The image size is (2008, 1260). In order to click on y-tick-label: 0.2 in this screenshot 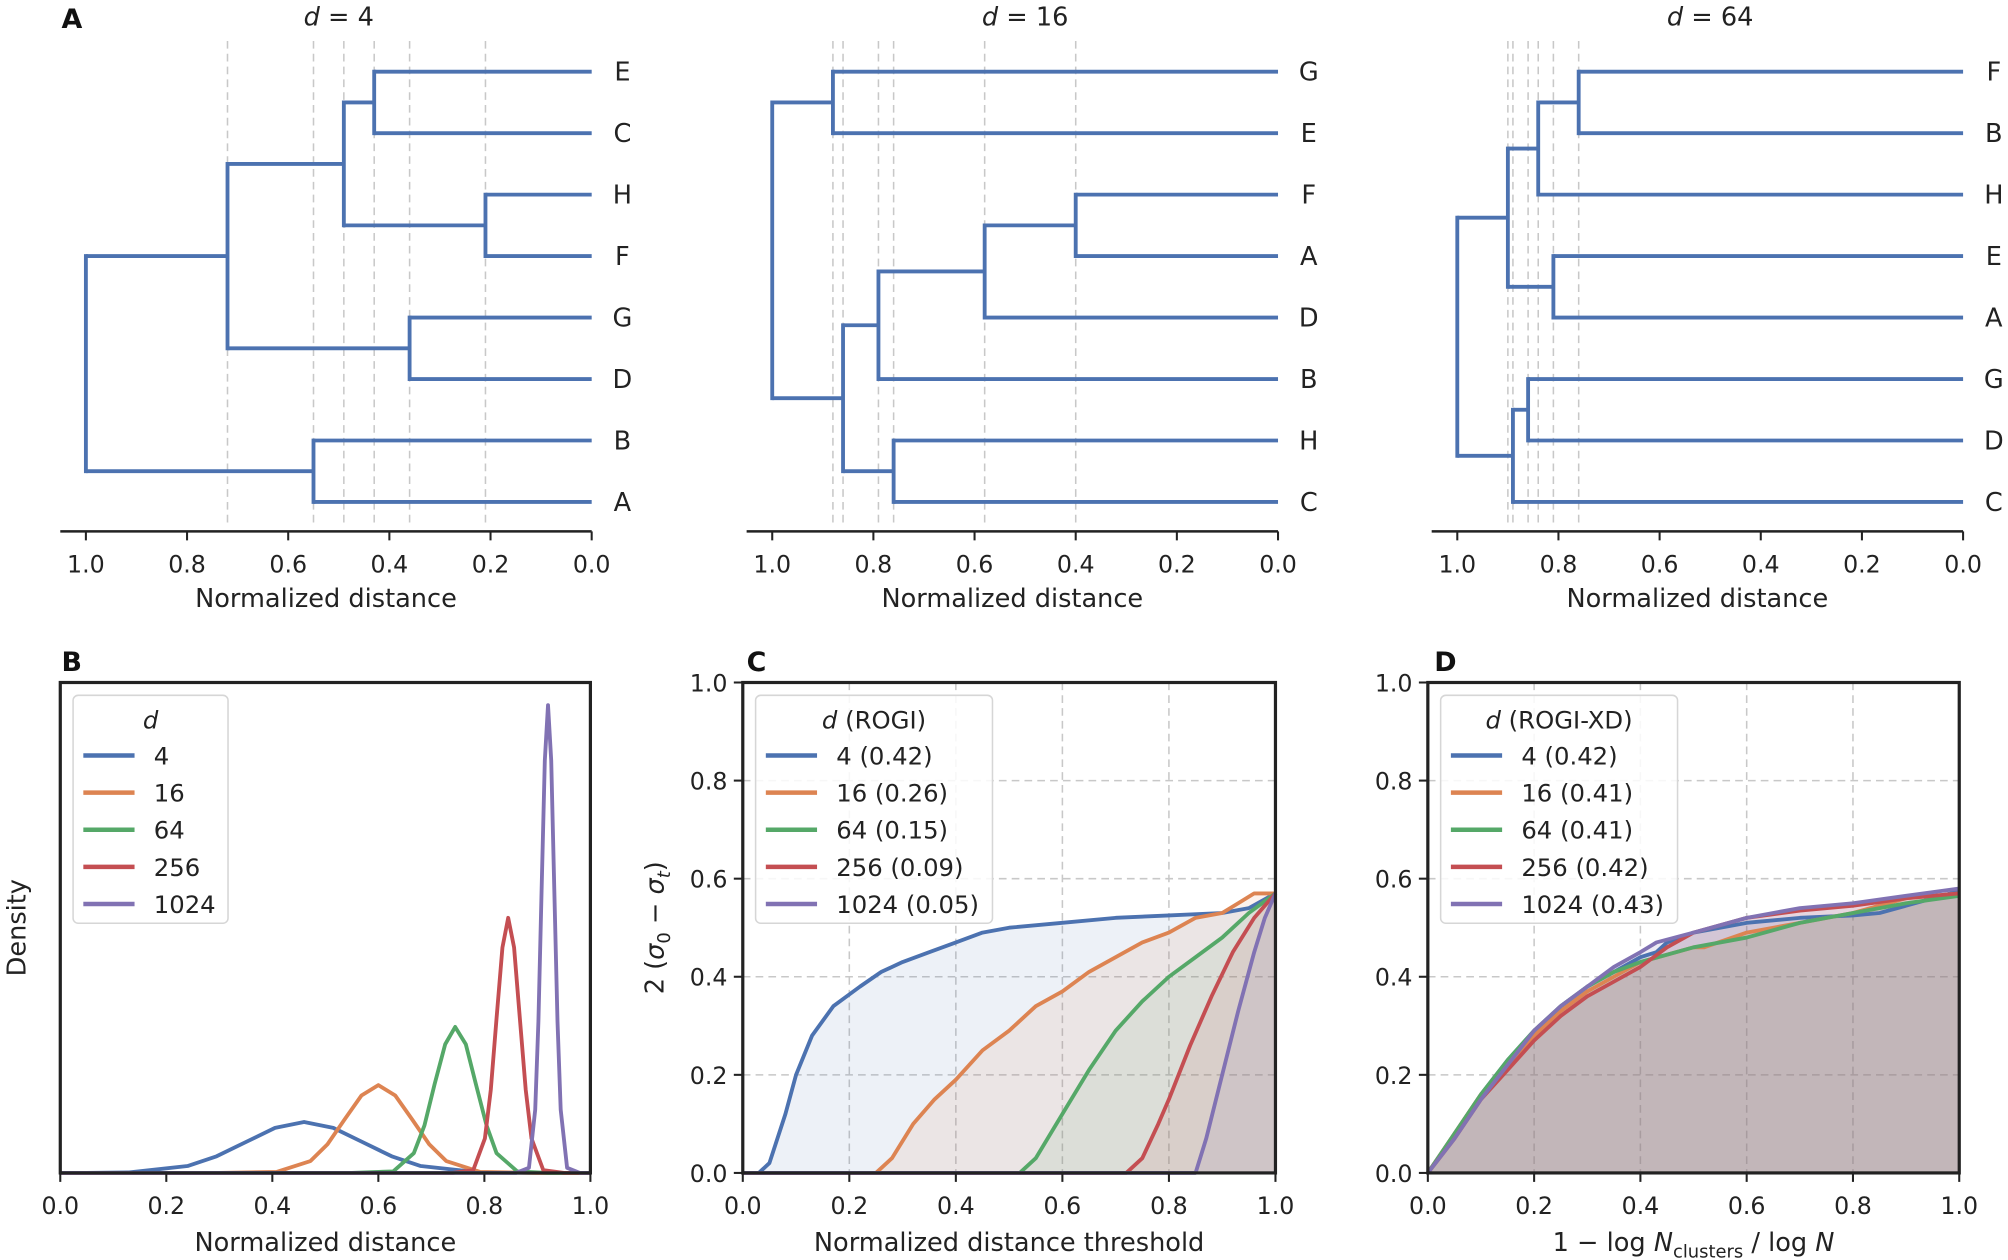, I will do `click(1394, 1076)`.